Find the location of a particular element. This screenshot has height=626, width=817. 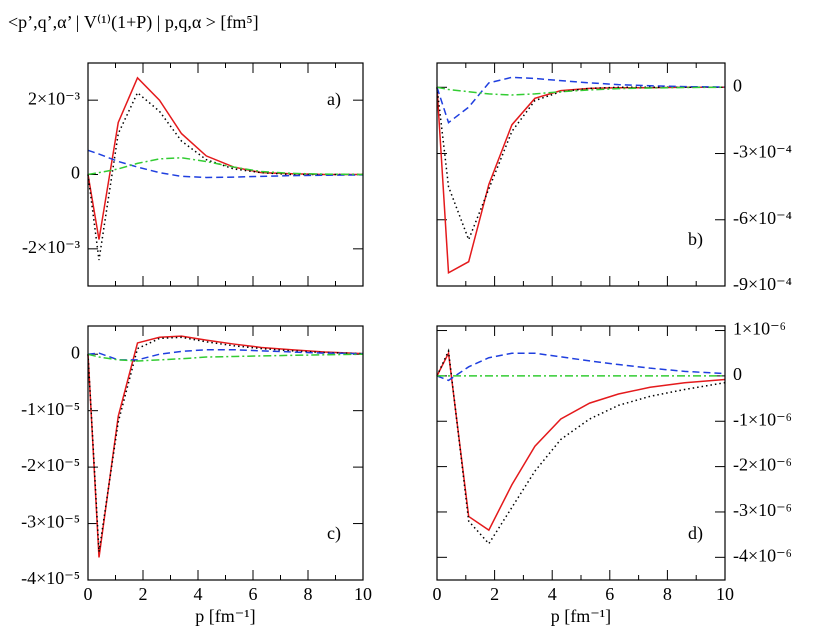

y-tick-label: -1×10⁻⁵ is located at coordinates (50, 409).